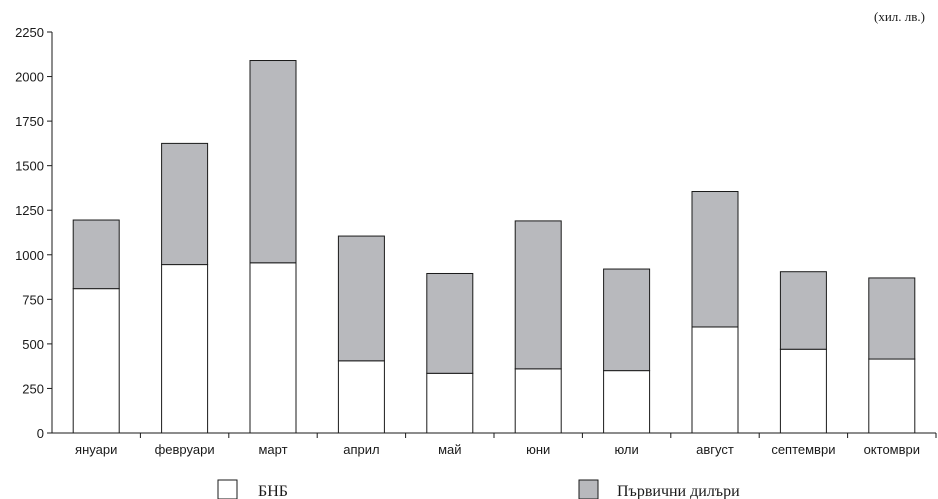  I want to click on x-tick-label: август, so click(715, 449).